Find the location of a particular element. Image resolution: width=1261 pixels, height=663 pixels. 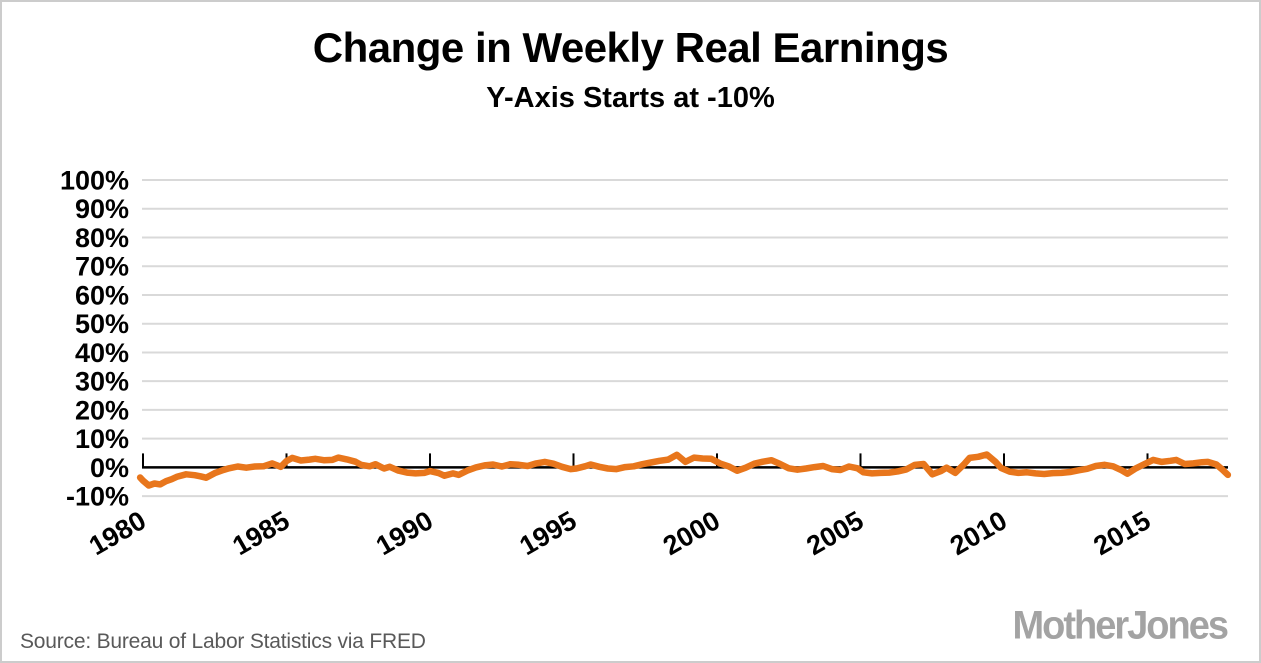

y-tick-label: 40% is located at coordinates (102, 353).